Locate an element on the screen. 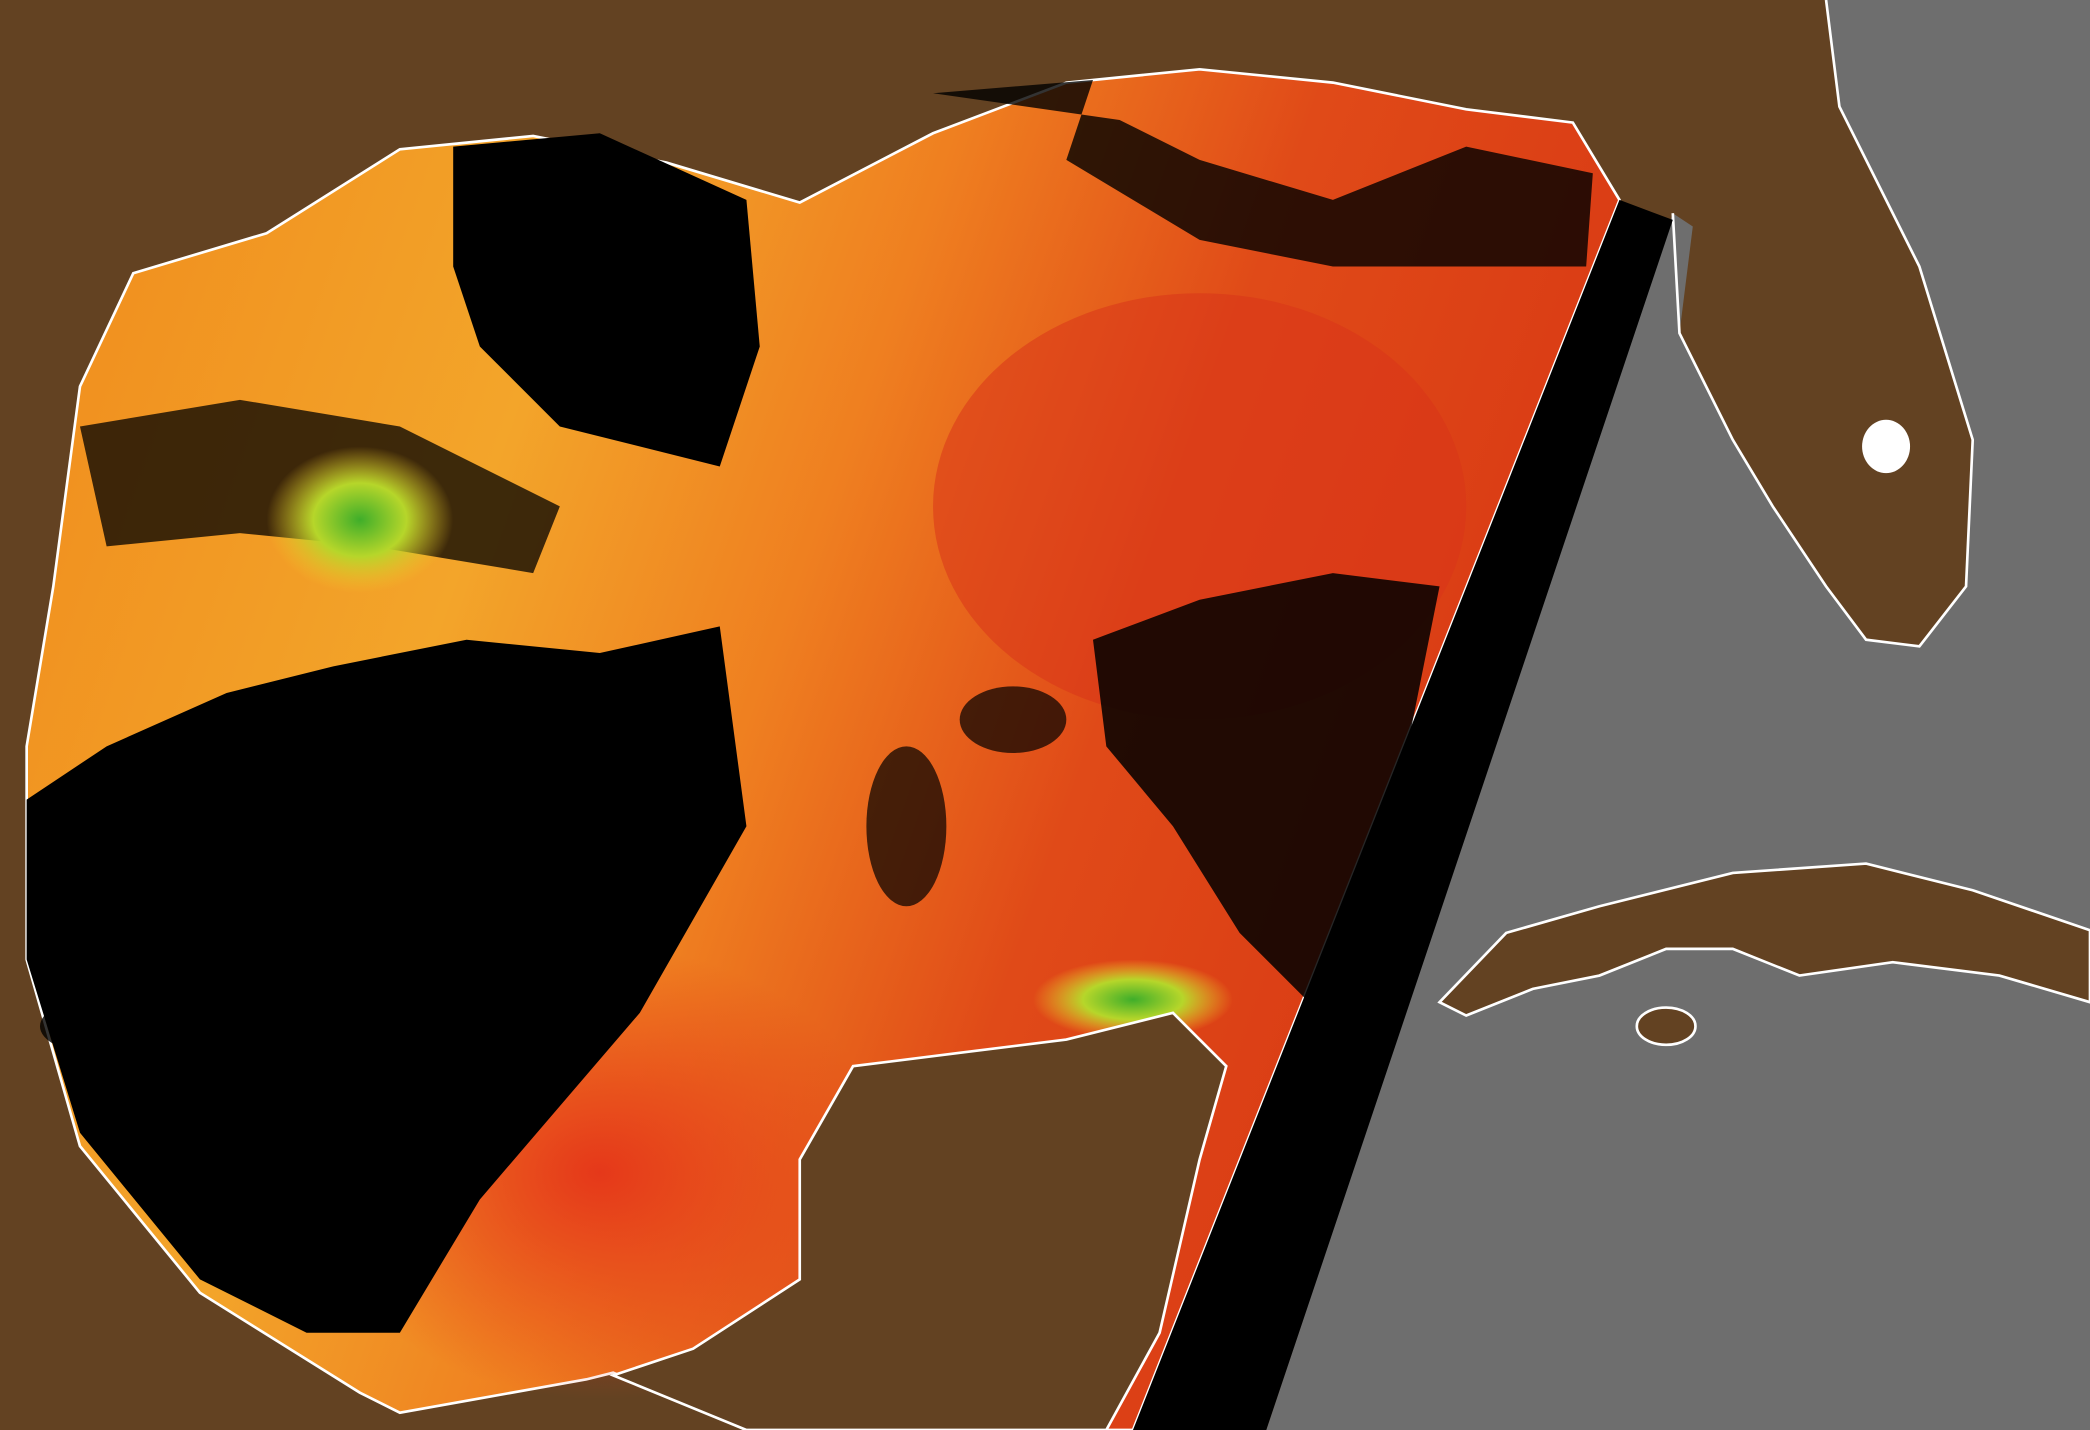  florida-coast is located at coordinates (1823, 324).